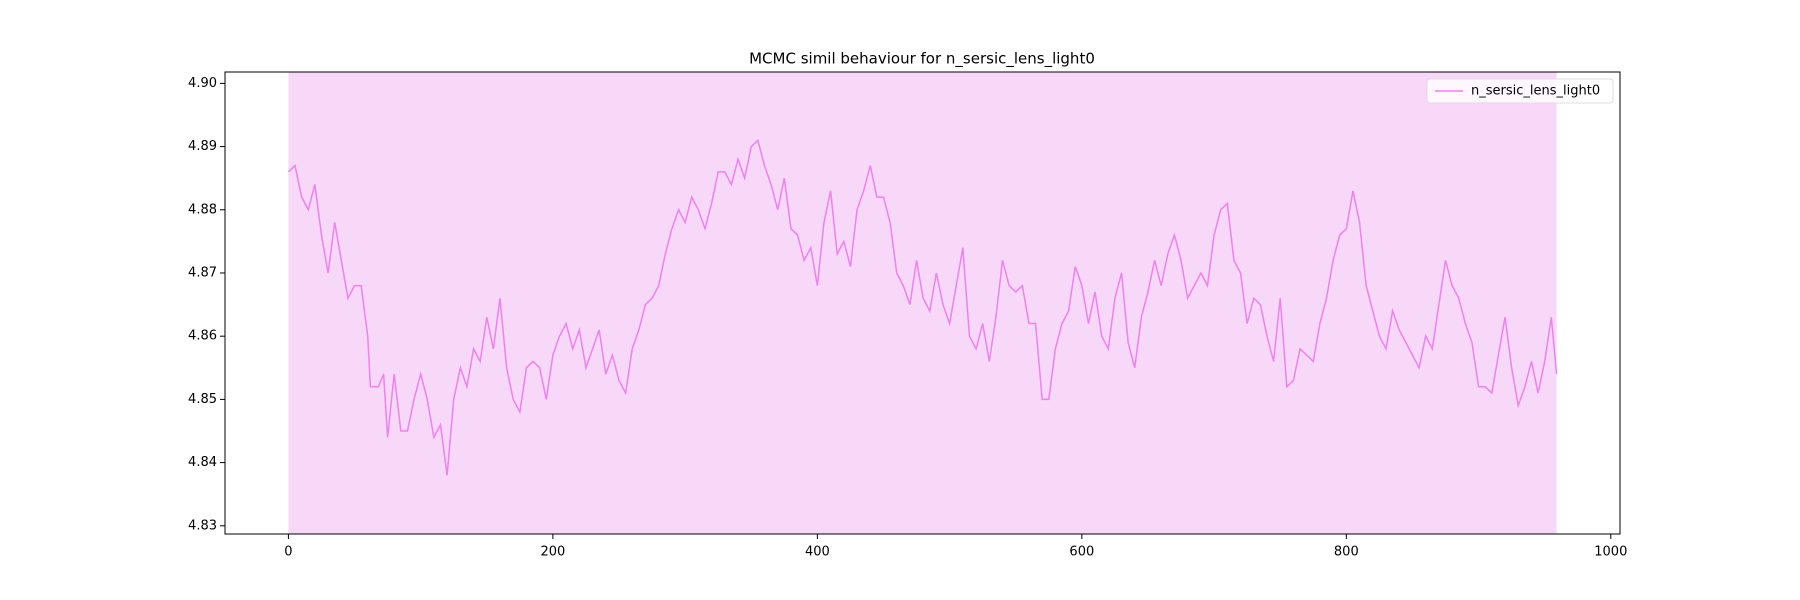 This screenshot has height=600, width=1800. What do you see at coordinates (202, 336) in the screenshot?
I see `y-tick-label: 4.86` at bounding box center [202, 336].